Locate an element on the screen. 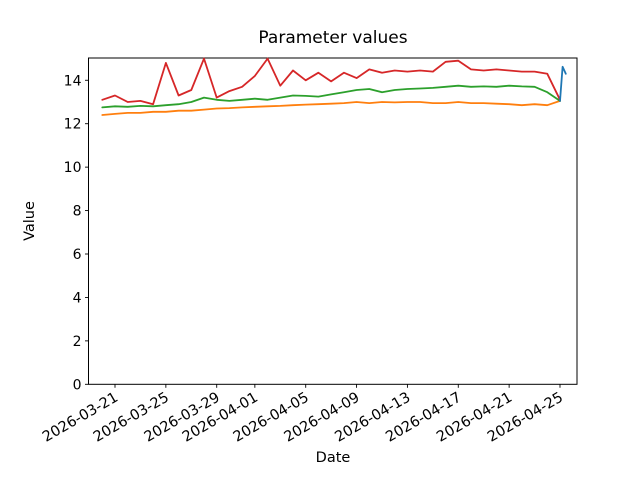 Image resolution: width=640 pixels, height=480 pixels. series-green-line is located at coordinates (331, 96).